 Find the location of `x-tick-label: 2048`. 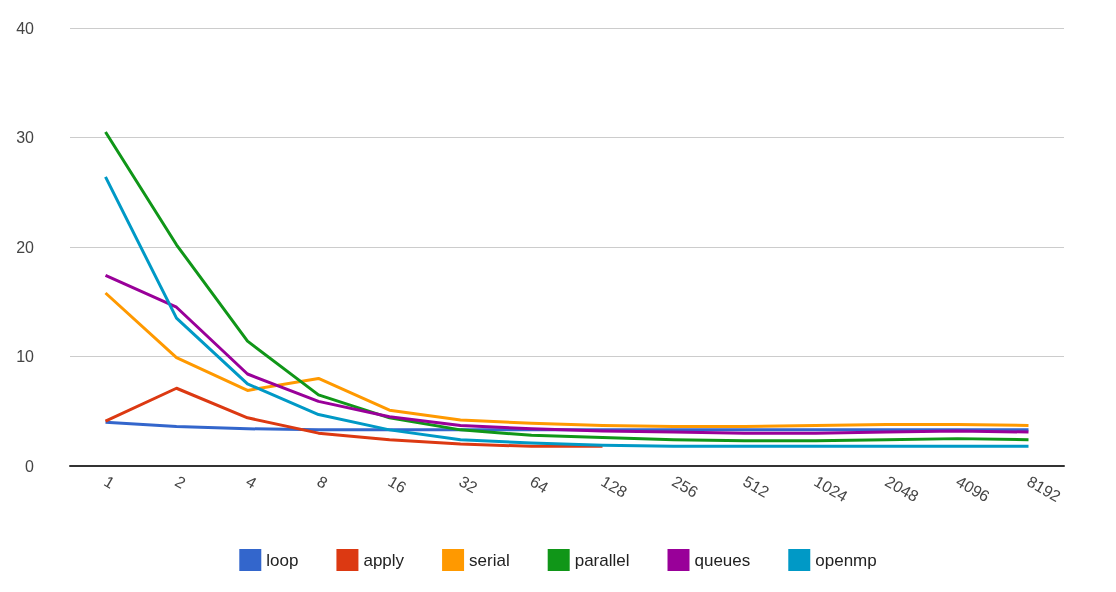

x-tick-label: 2048 is located at coordinates (902, 489).